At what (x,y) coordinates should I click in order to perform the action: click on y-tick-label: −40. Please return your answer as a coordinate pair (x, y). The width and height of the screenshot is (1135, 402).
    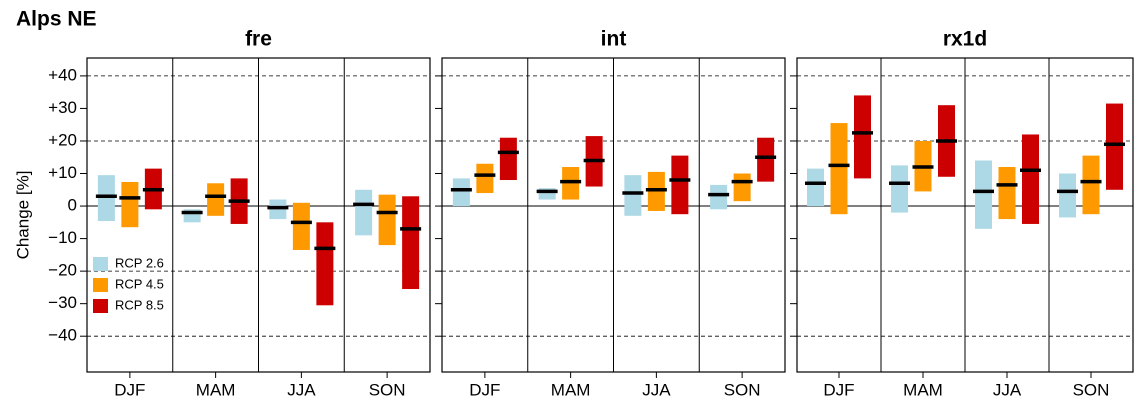
    Looking at the image, I should click on (62, 335).